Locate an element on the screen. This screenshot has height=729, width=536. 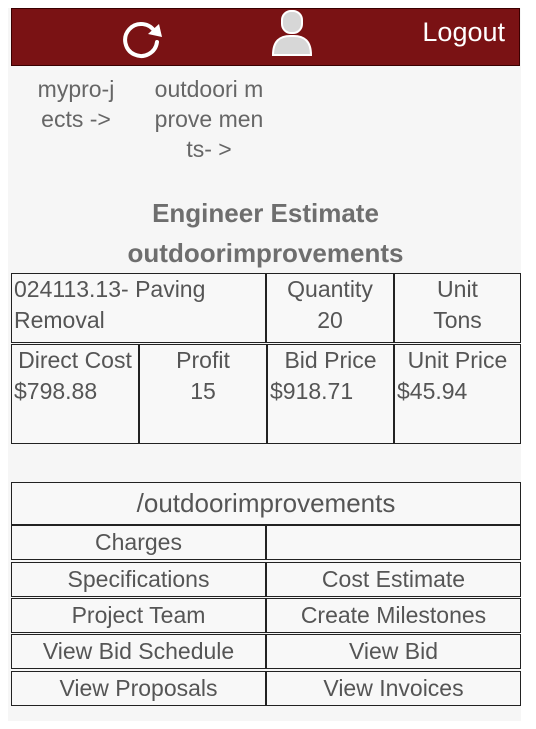
charges-button: Charges is located at coordinates (138, 542).